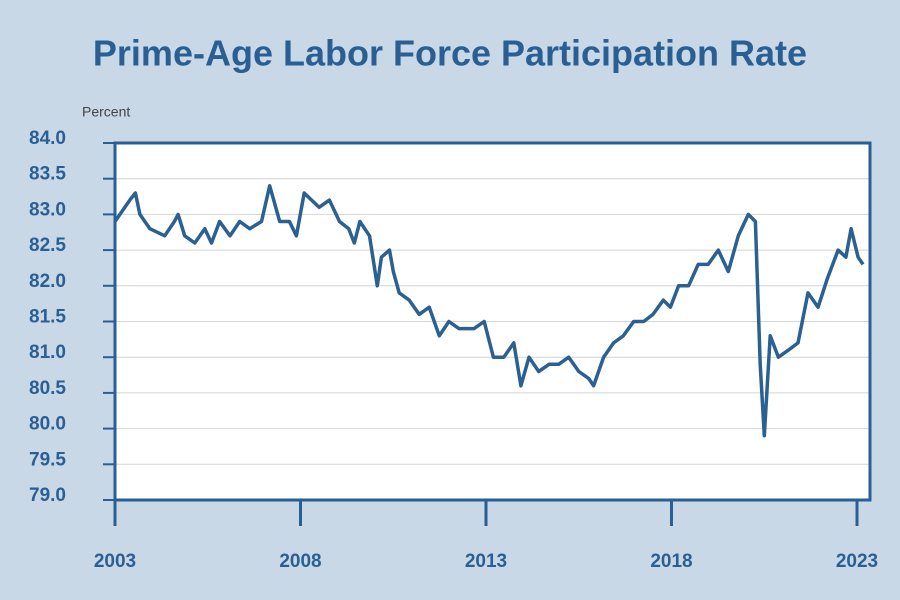 The height and width of the screenshot is (600, 900). Describe the element at coordinates (857, 561) in the screenshot. I see `x-tick-label: 2023` at that location.